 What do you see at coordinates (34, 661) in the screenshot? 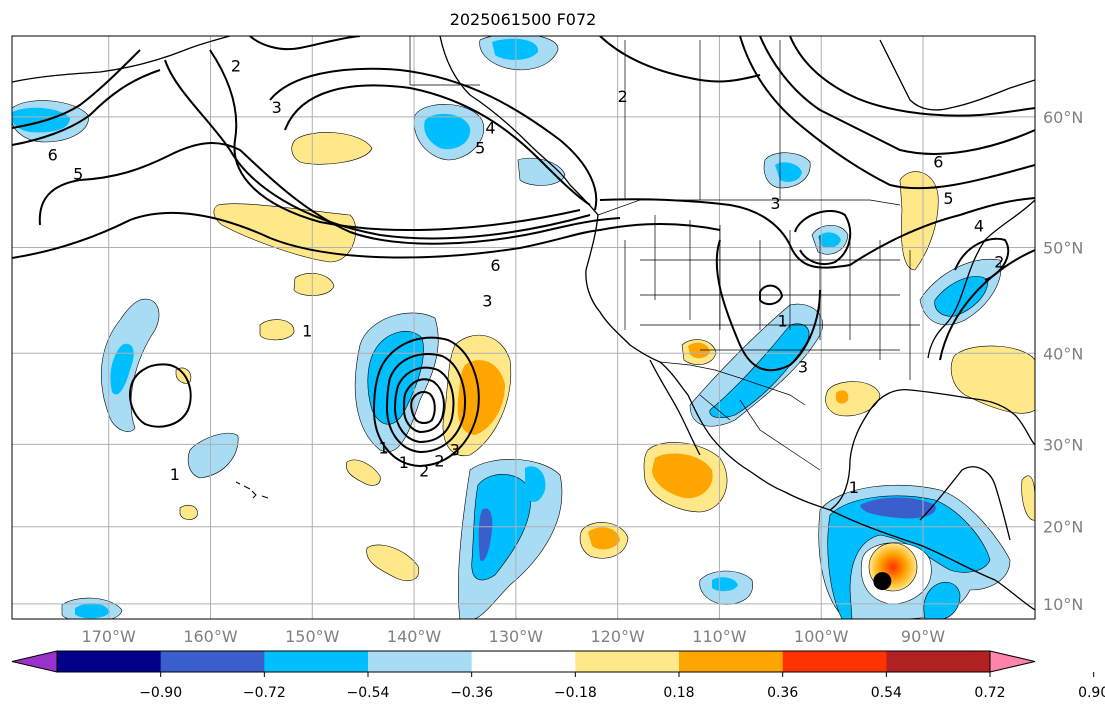
I see `colorbar-extend-min` at bounding box center [34, 661].